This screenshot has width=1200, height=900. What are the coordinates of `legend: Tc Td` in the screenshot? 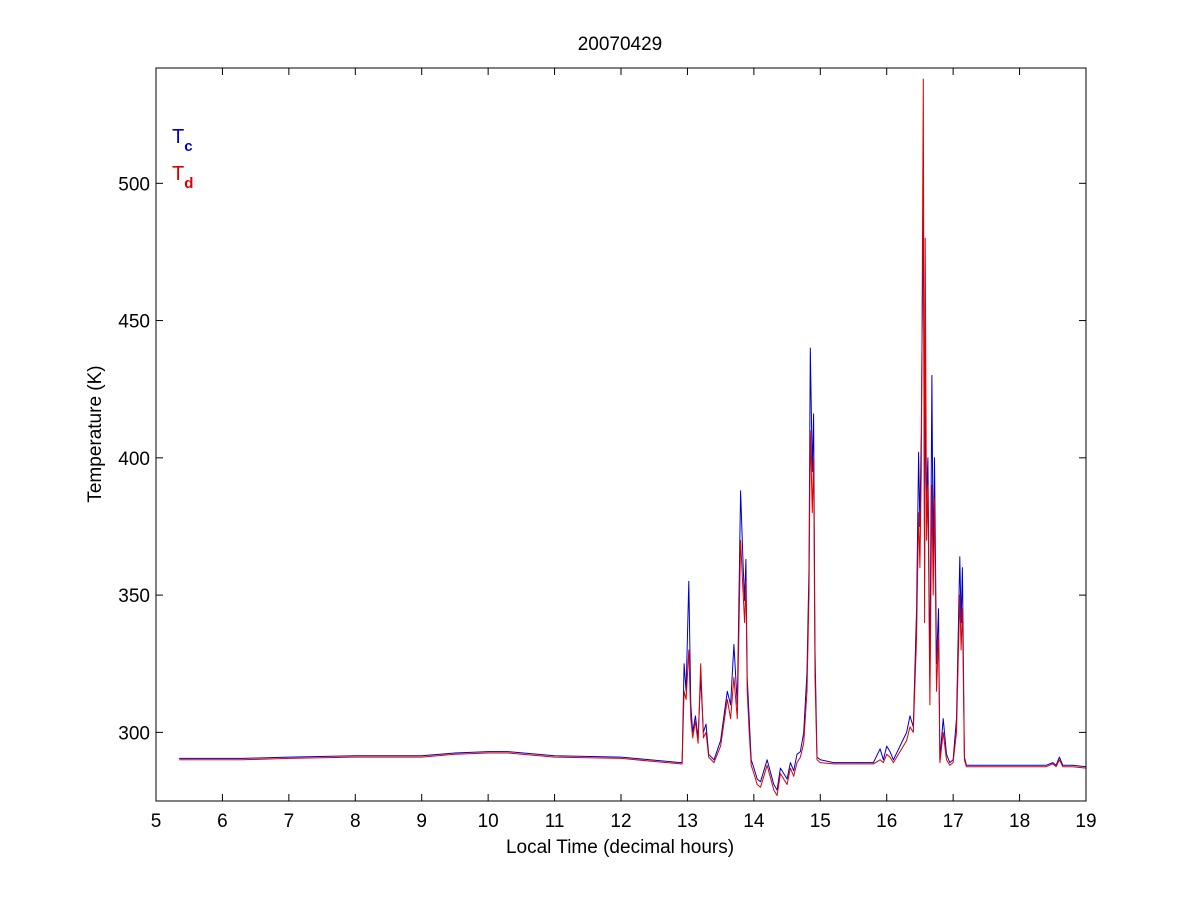 It's located at (182, 159).